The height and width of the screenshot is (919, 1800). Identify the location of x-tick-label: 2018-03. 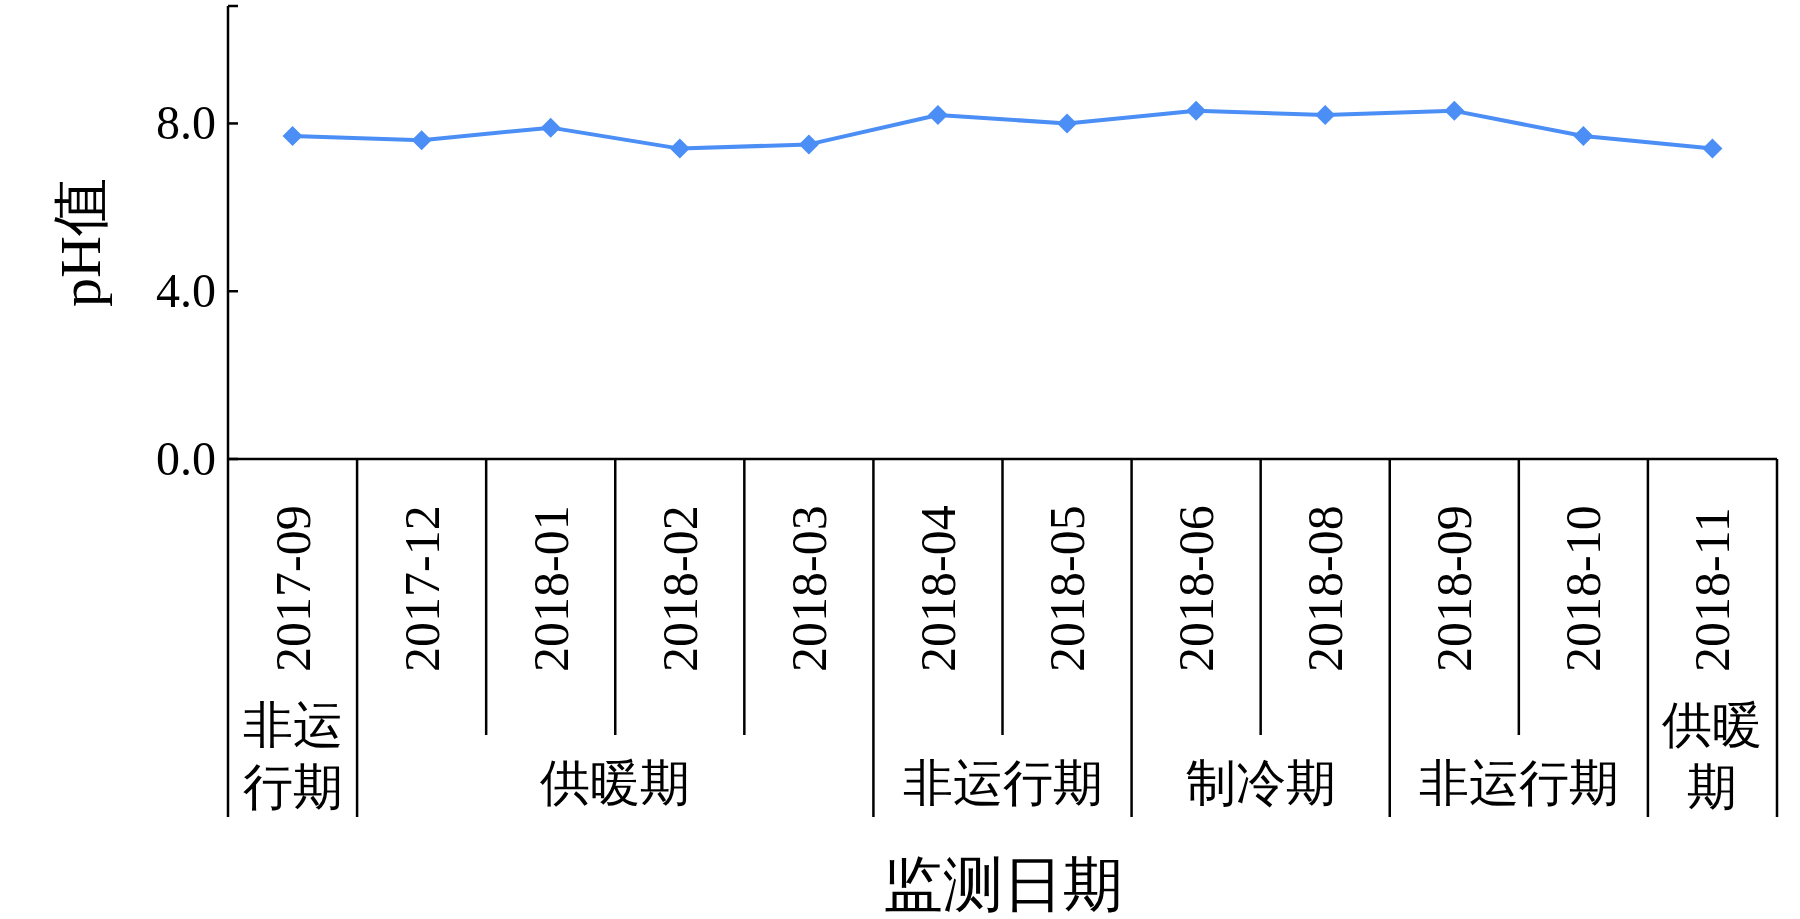
(808, 588).